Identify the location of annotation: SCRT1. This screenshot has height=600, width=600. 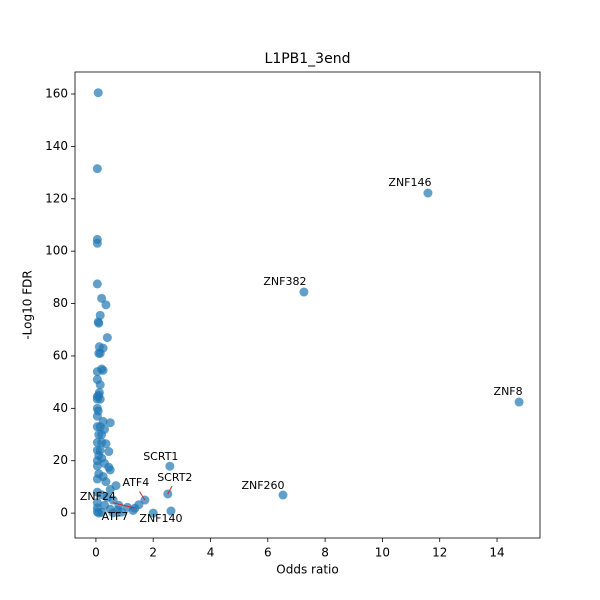
(160, 456).